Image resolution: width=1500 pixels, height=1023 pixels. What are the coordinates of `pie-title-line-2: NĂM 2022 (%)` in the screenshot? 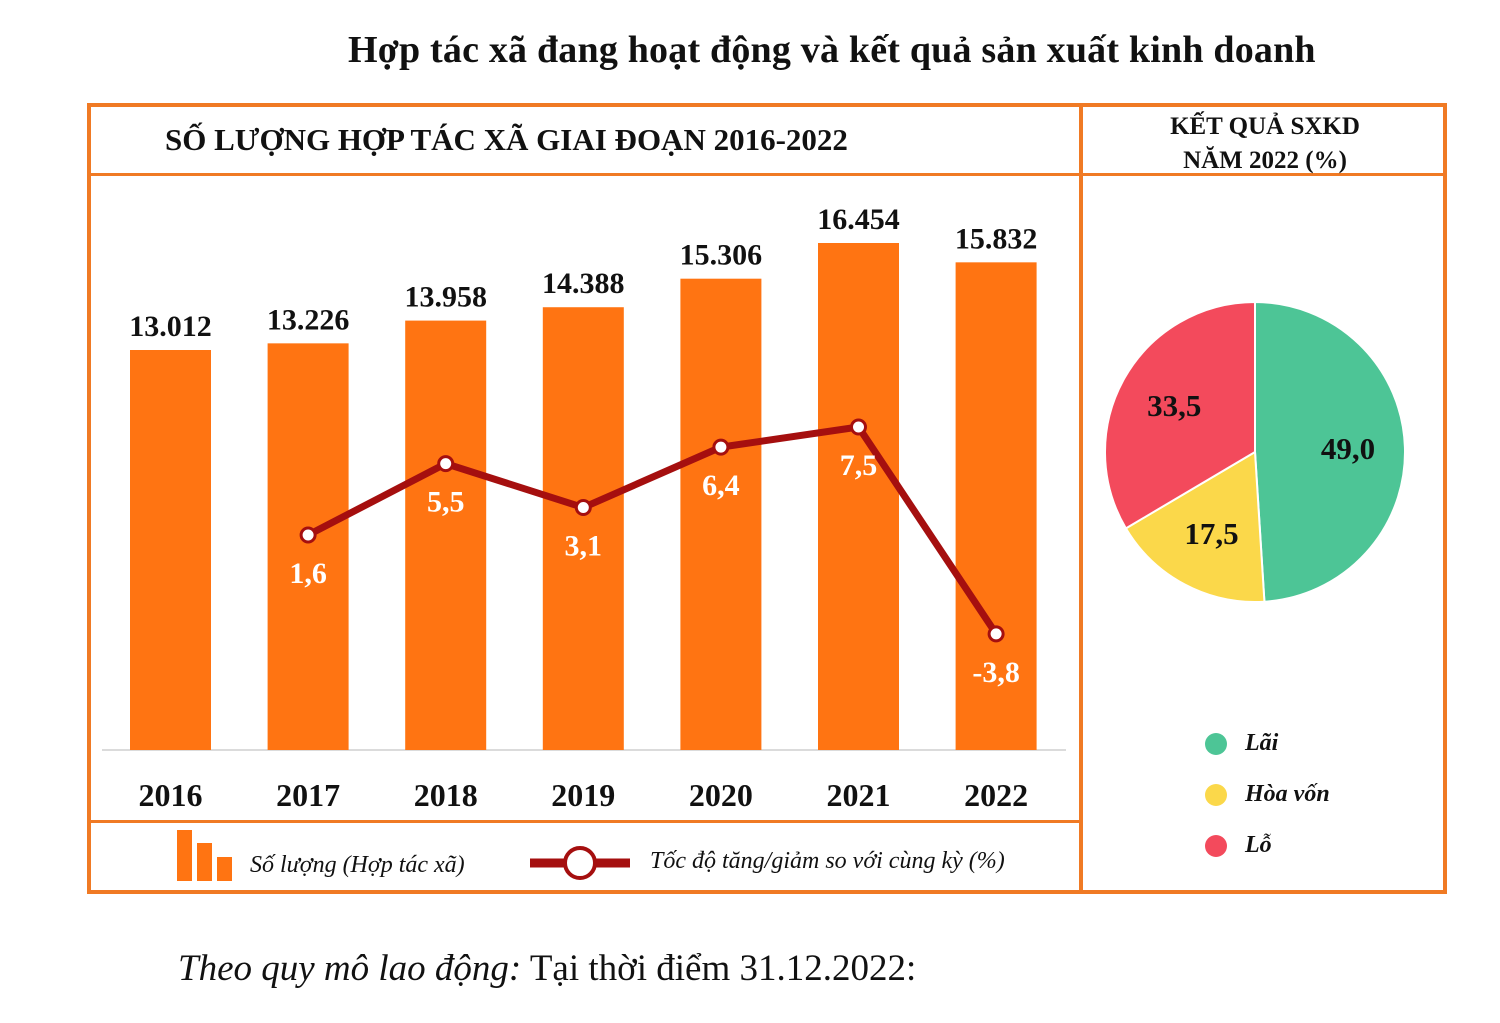 It's located at (1265, 160).